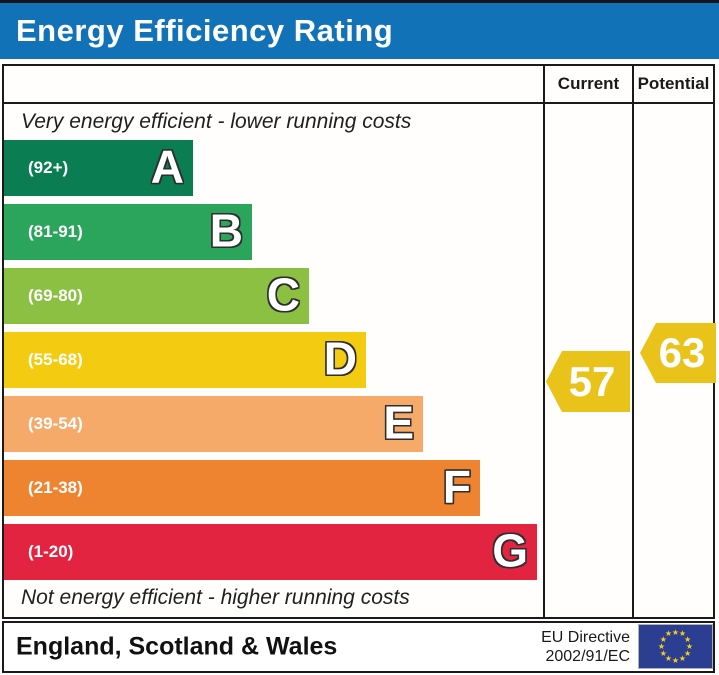 This screenshot has width=719, height=675. Describe the element at coordinates (283, 294) in the screenshot. I see `band-letter: C` at that location.